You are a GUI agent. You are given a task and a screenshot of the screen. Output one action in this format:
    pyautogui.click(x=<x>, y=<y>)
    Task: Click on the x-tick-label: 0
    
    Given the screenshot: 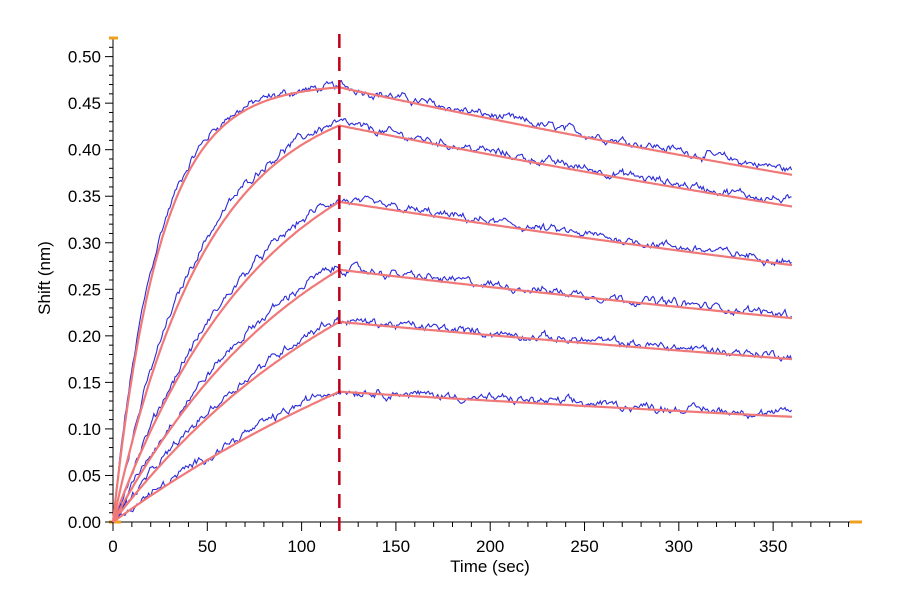 What is the action you would take?
    pyautogui.click(x=112, y=546)
    